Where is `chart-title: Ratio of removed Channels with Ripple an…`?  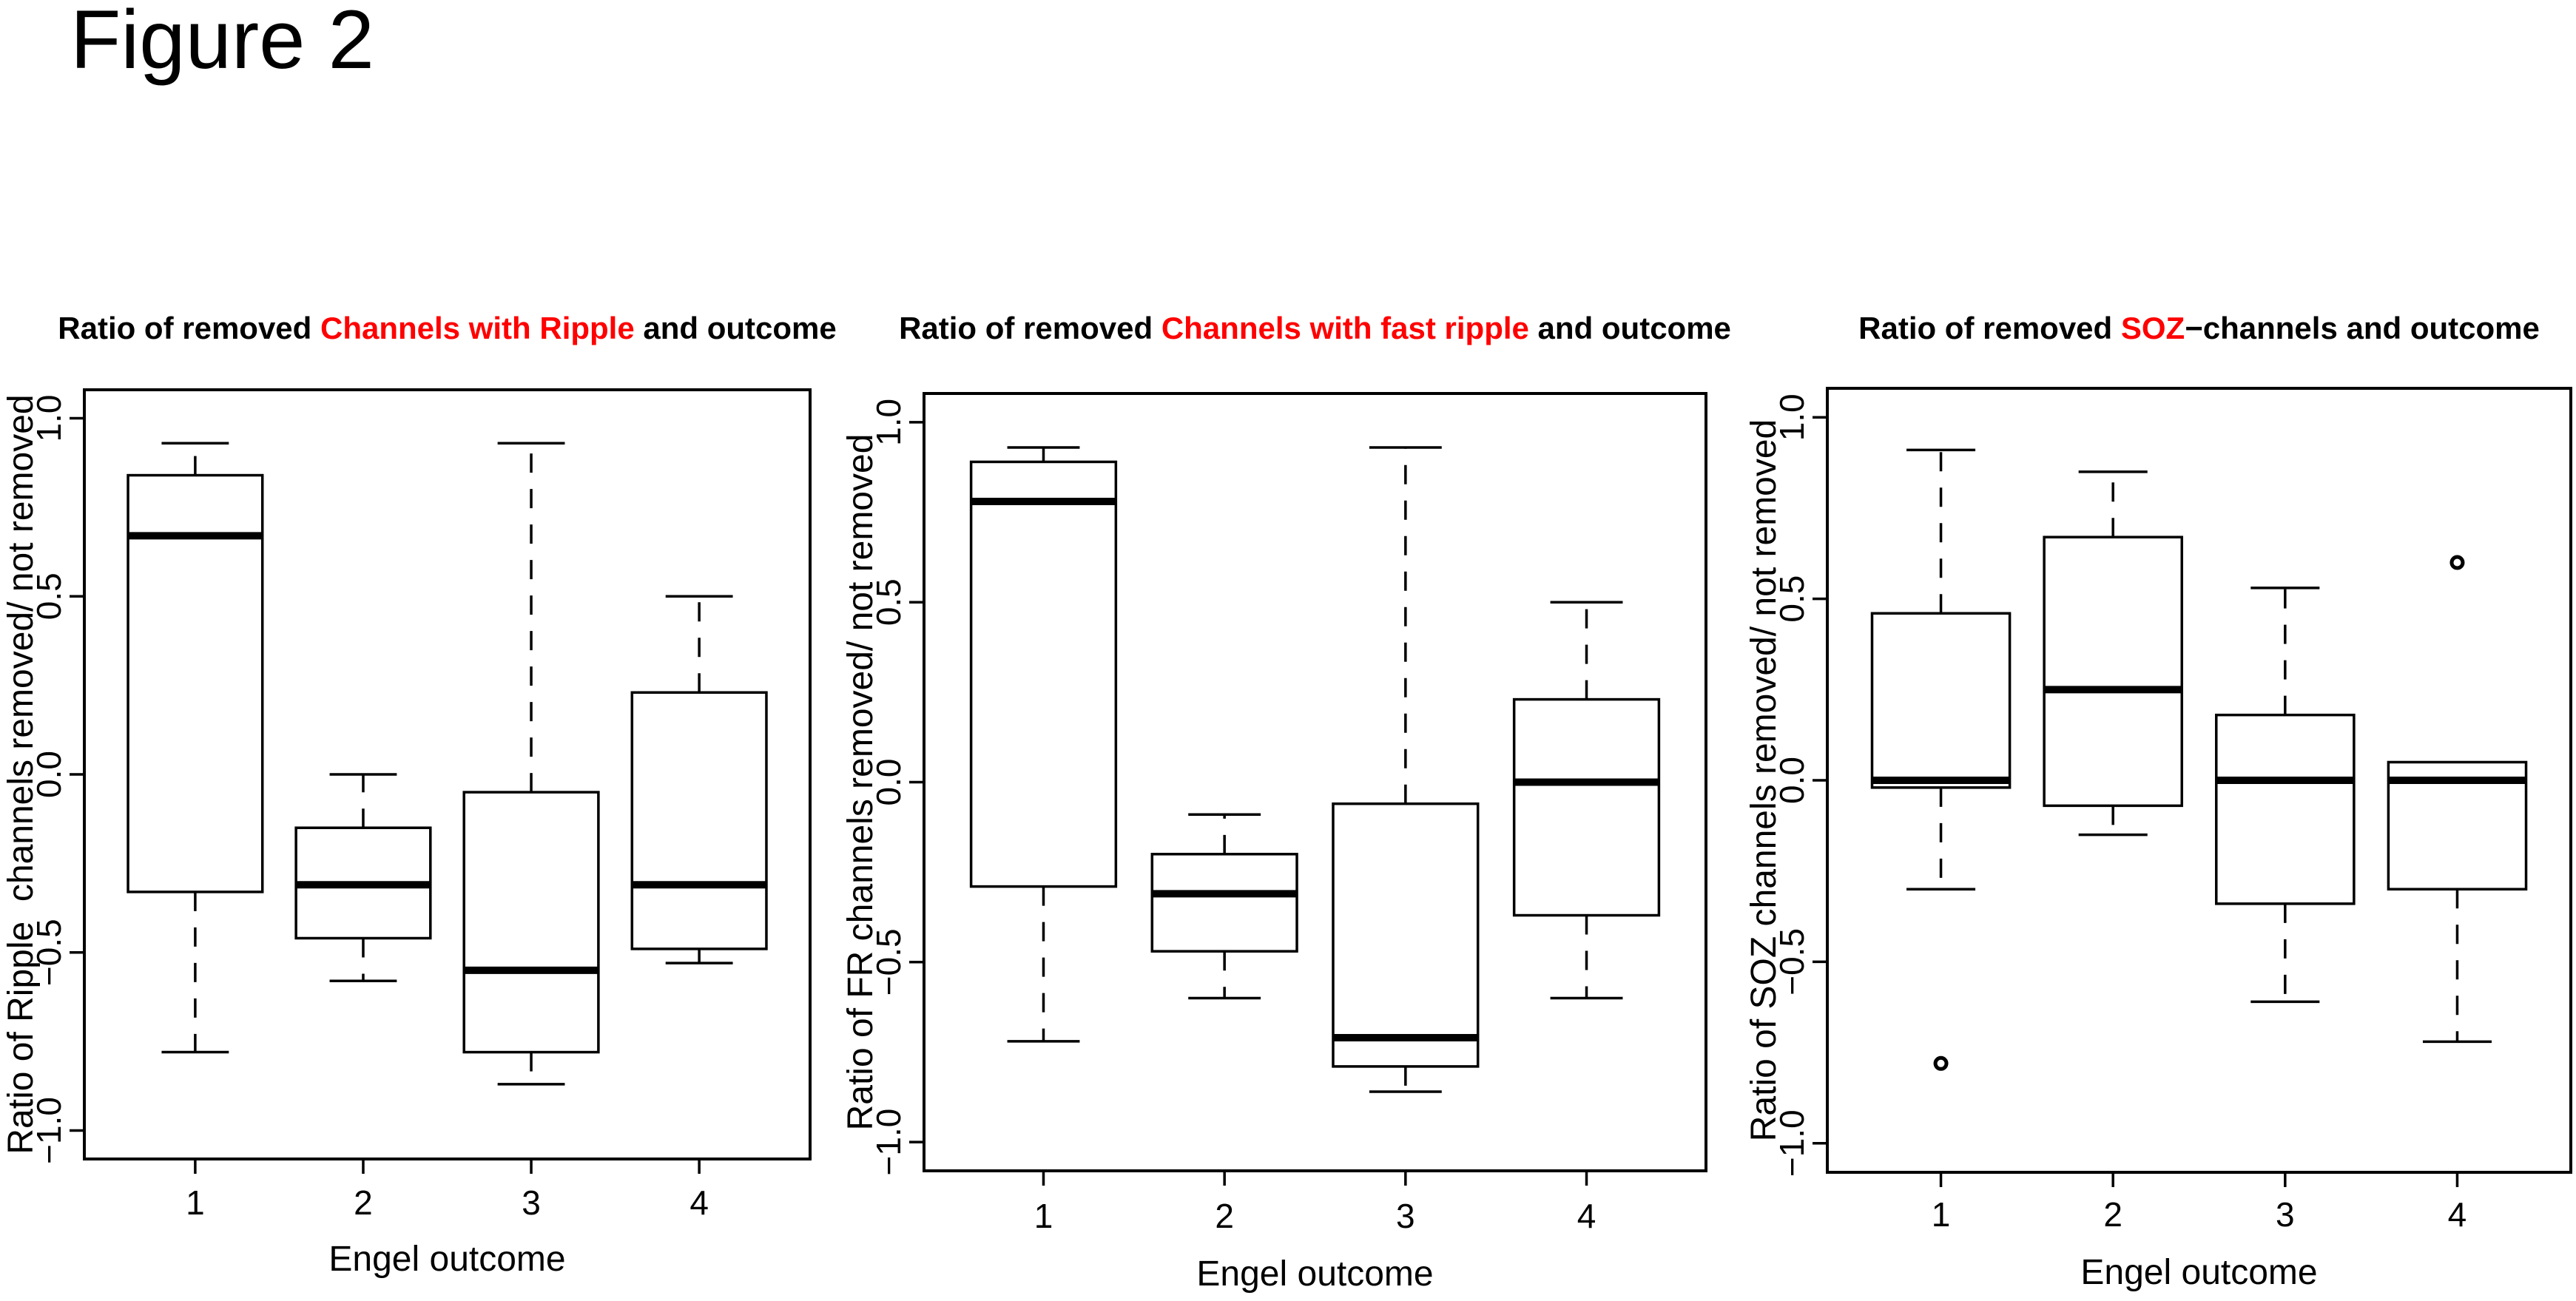 chart-title: Ratio of removed Channels with Ripple an… is located at coordinates (447, 328).